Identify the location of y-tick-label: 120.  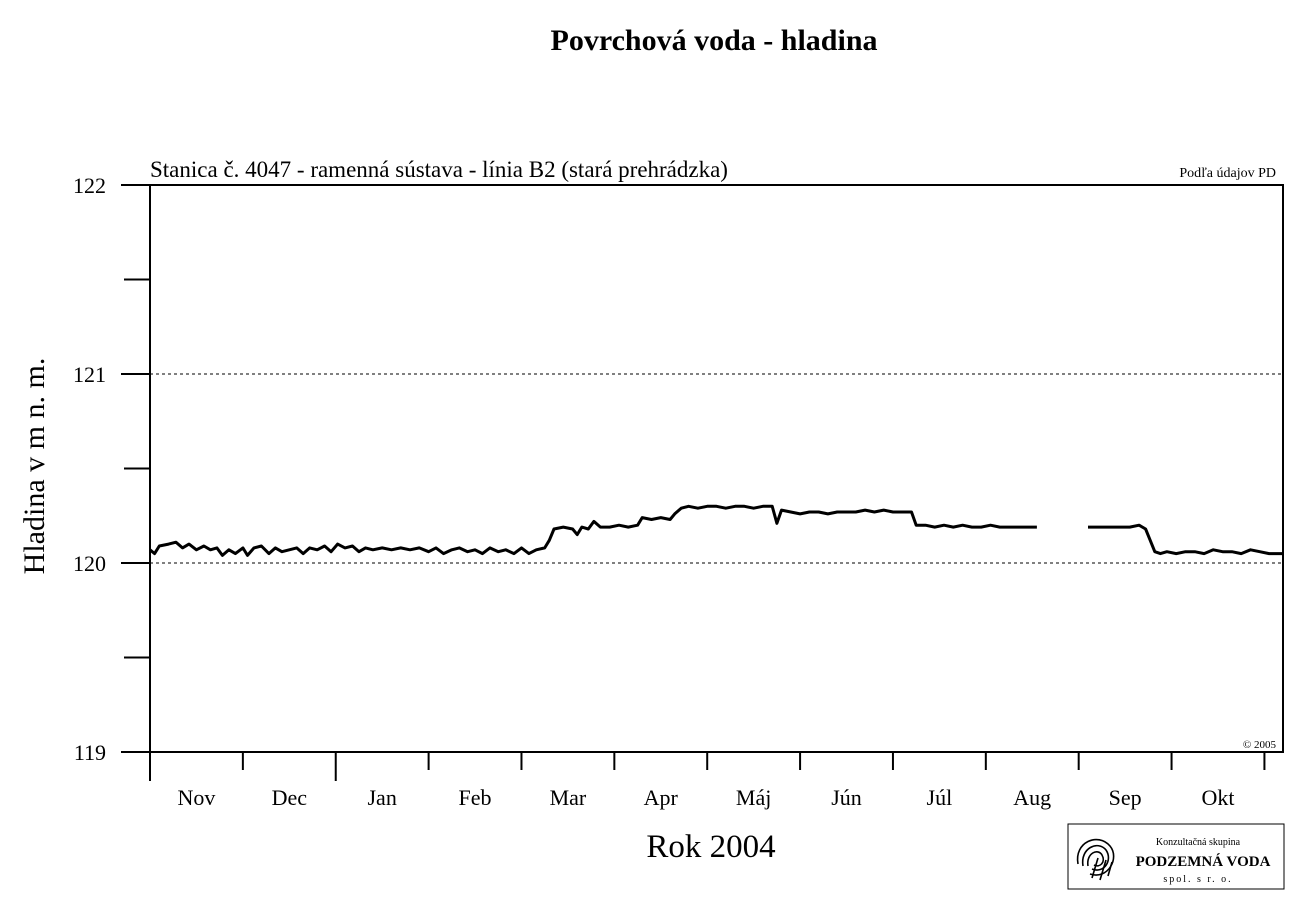
(89, 563).